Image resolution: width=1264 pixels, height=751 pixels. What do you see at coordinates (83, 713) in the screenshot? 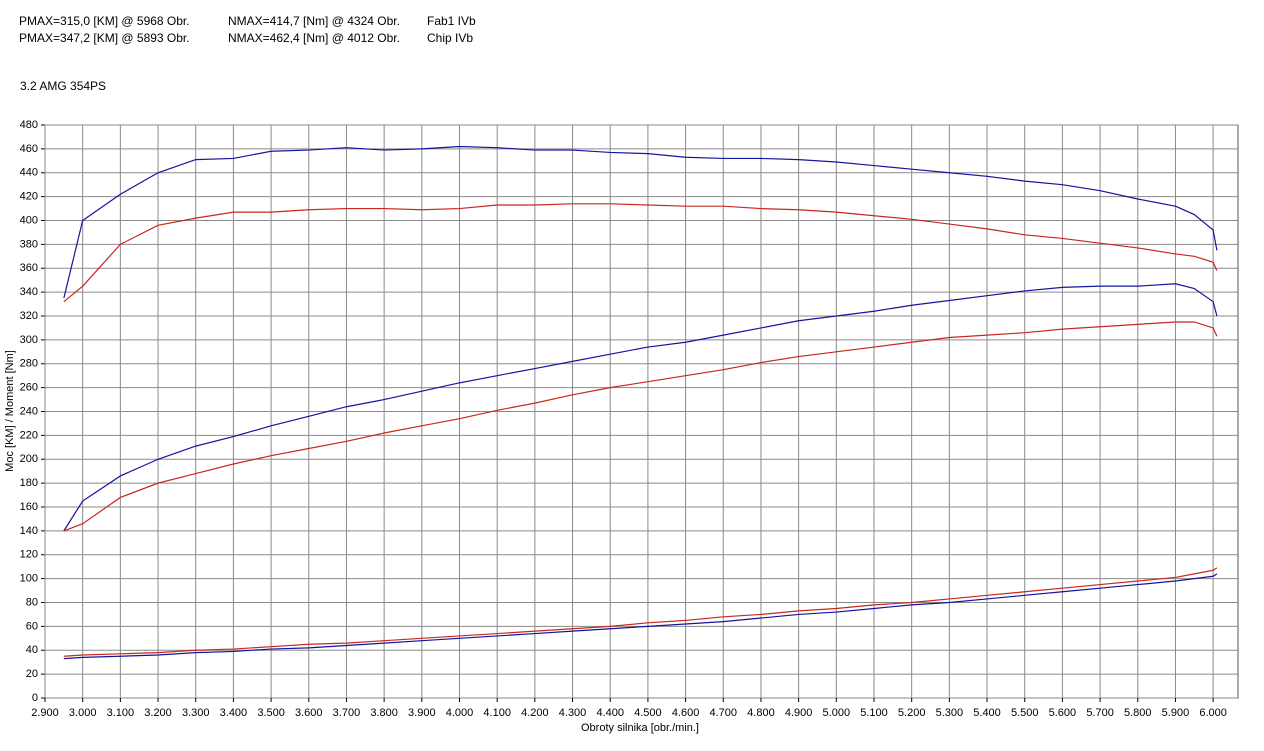
I see `x-tick-label: 3.000` at bounding box center [83, 713].